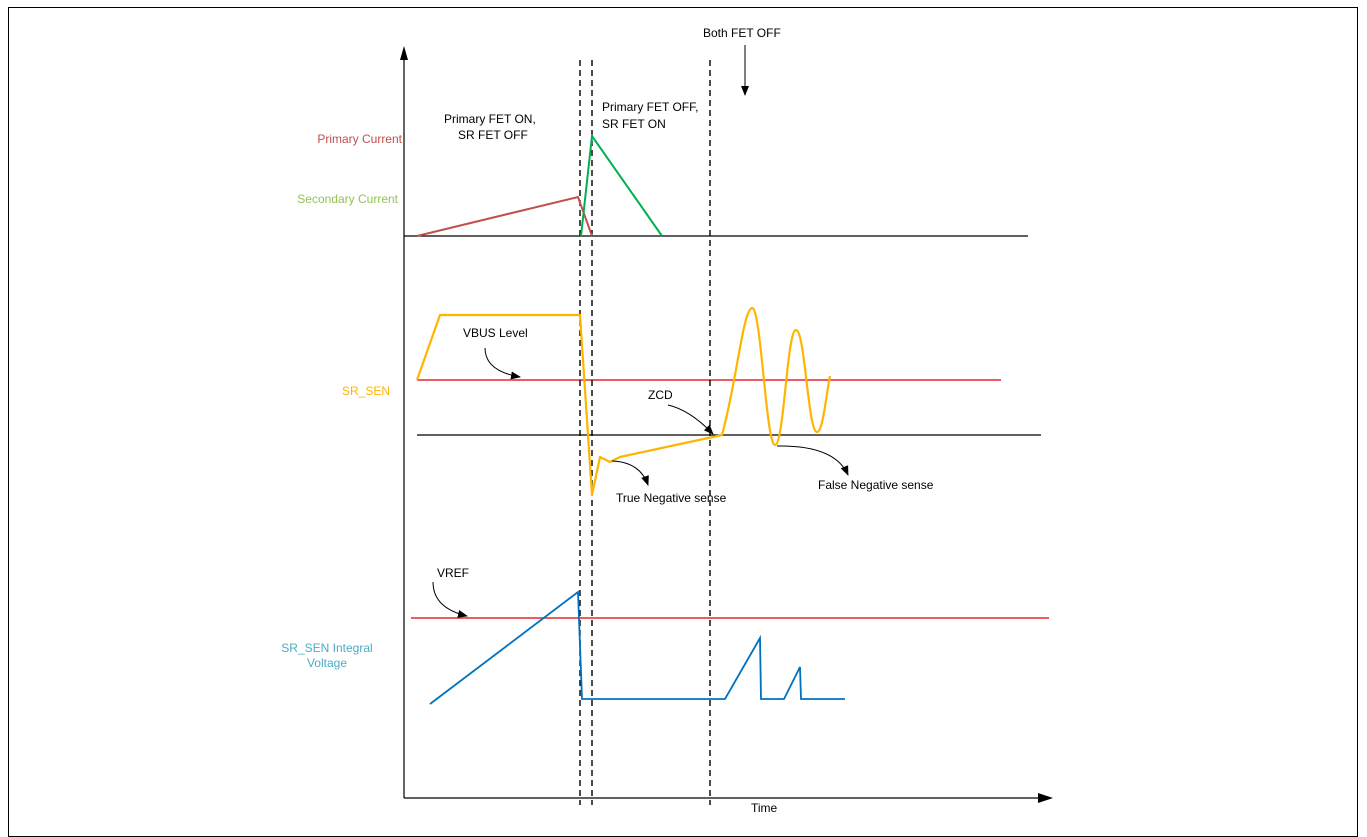  I want to click on sr-sen-integral-waveform, so click(637, 647).